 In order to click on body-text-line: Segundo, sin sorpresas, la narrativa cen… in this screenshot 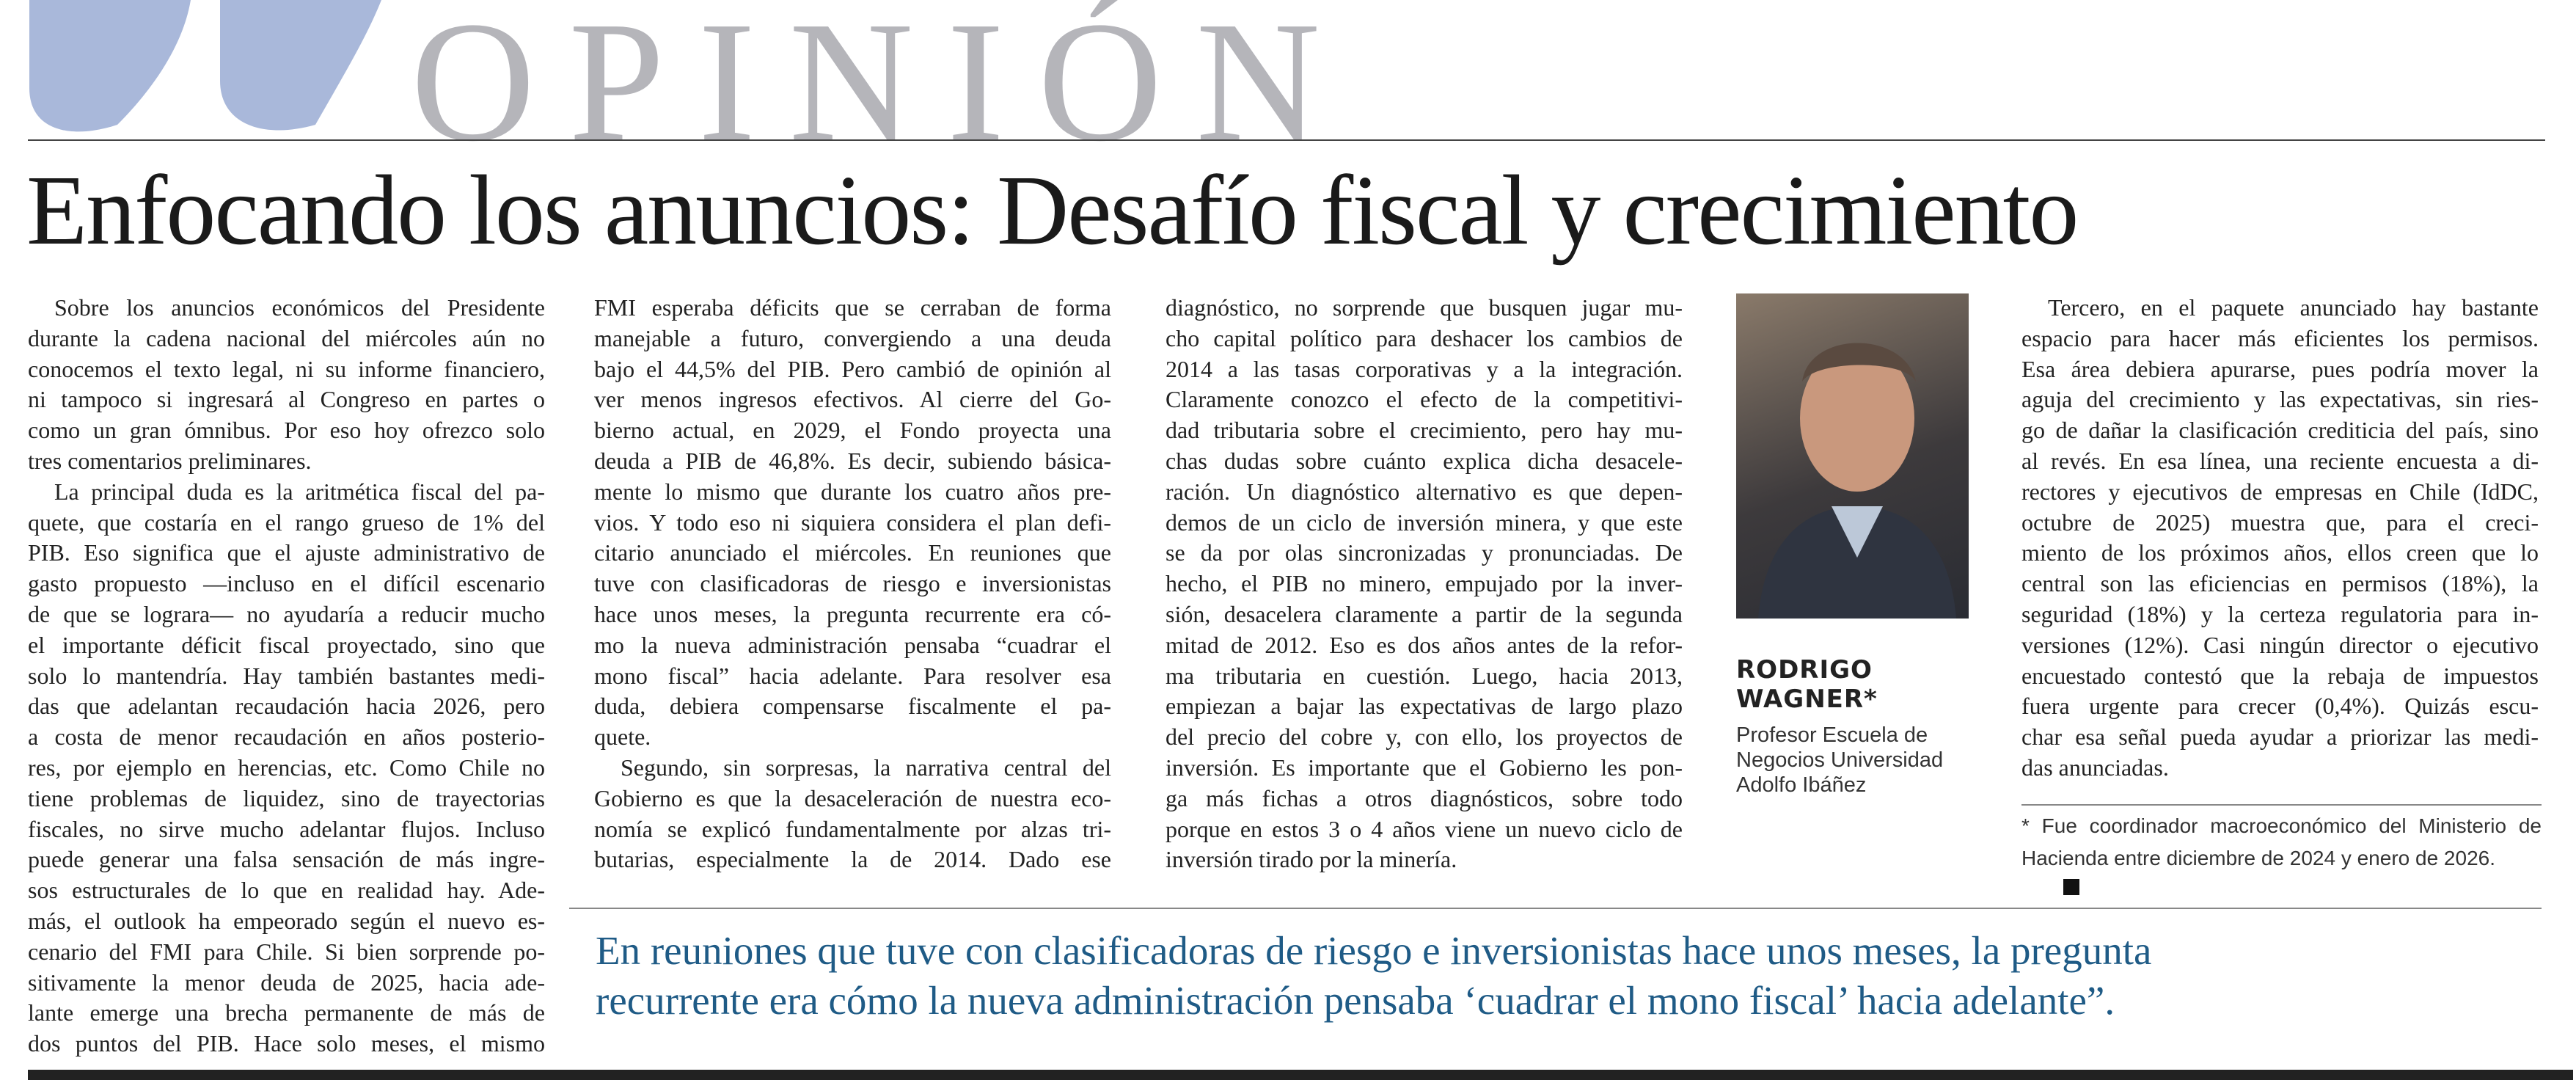, I will do `click(866, 768)`.